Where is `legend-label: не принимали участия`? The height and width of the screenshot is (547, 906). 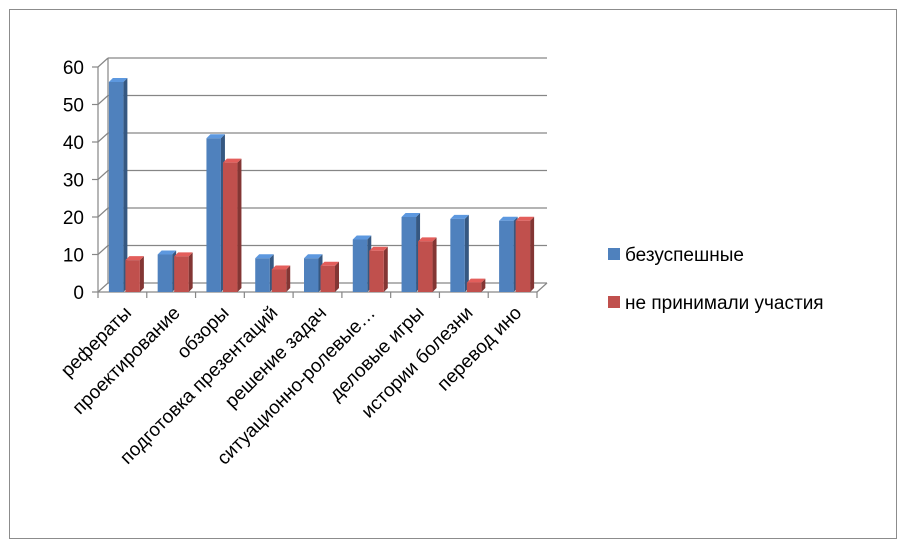
legend-label: не принимали участия is located at coordinates (724, 303).